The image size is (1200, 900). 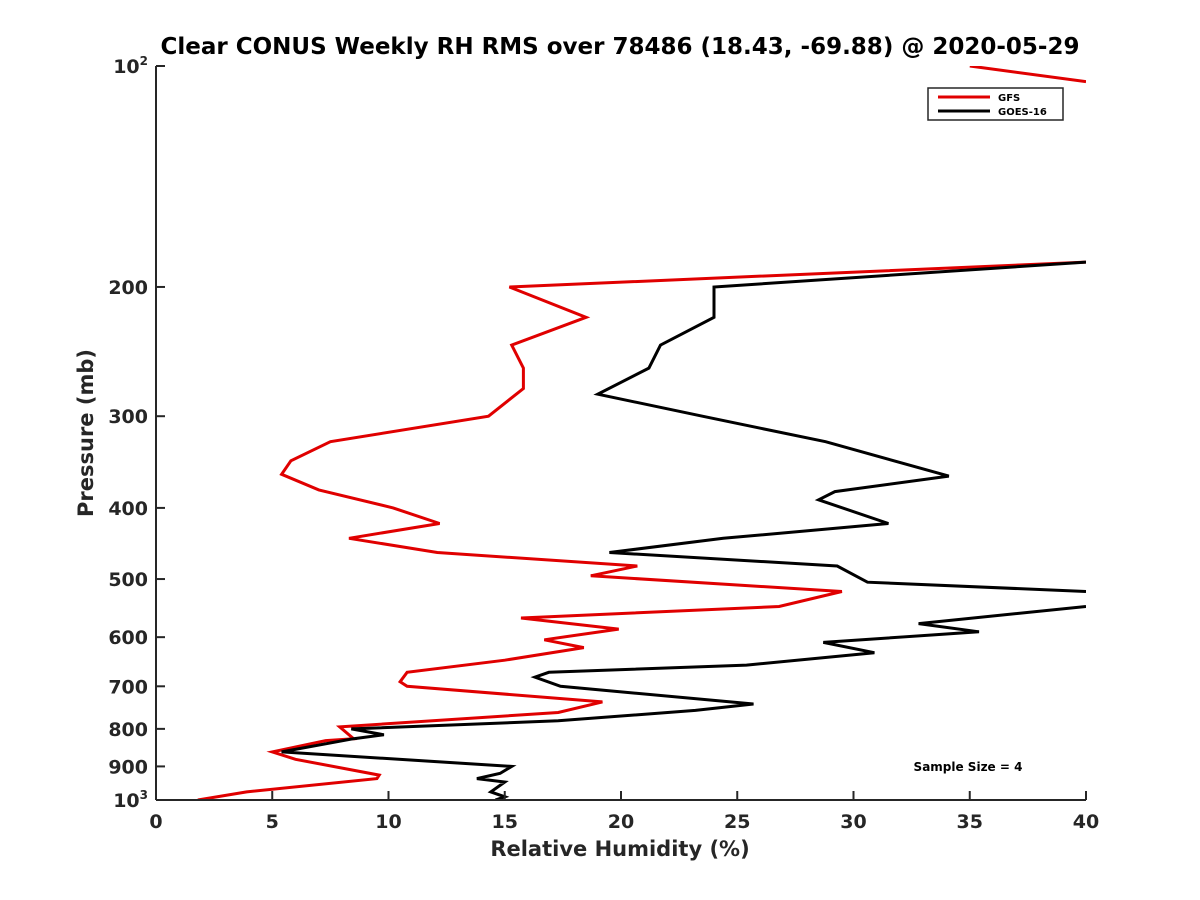 What do you see at coordinates (272, 822) in the screenshot?
I see `x-tick-label: 5` at bounding box center [272, 822].